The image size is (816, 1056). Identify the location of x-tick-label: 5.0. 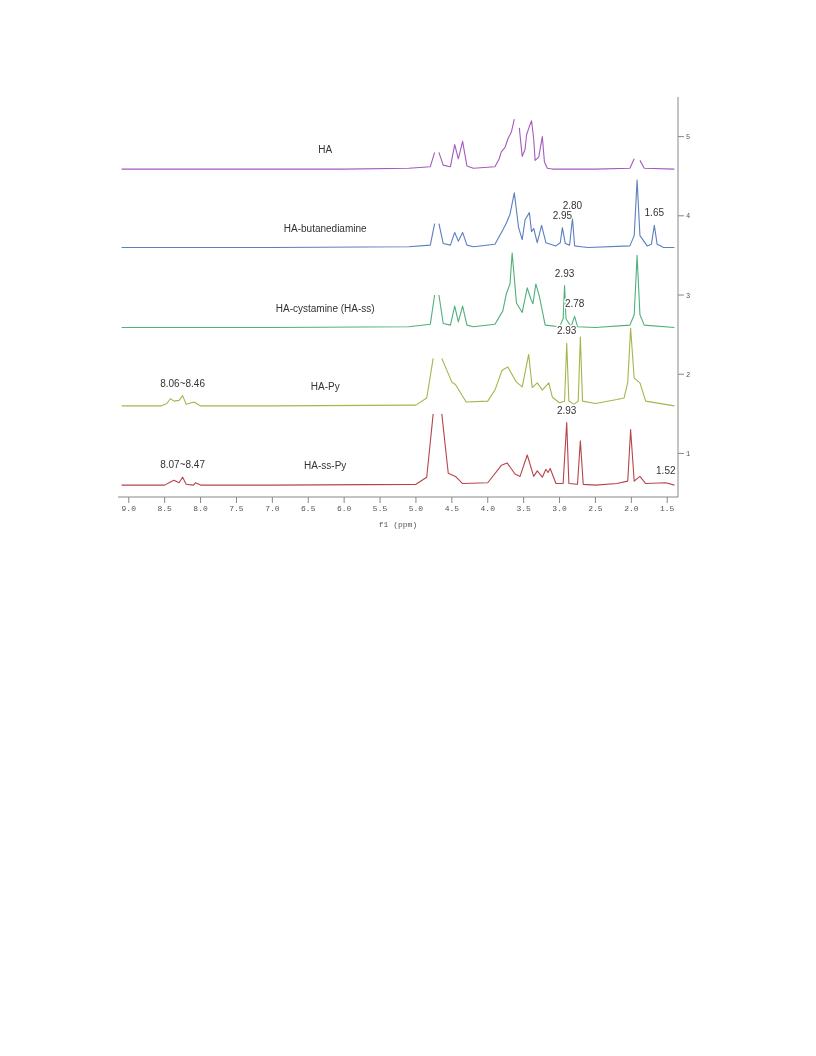
(416, 508).